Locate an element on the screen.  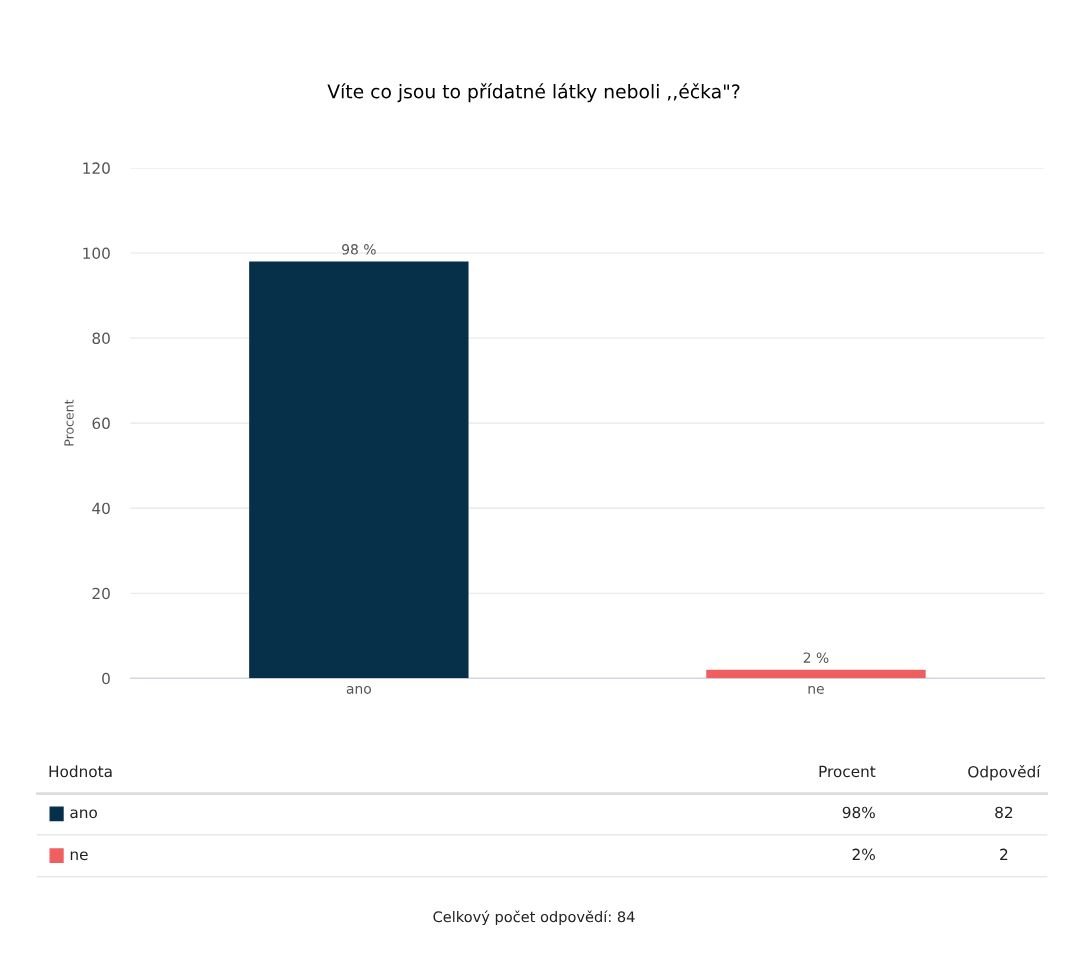
y-axis-title: Procent is located at coordinates (69, 422).